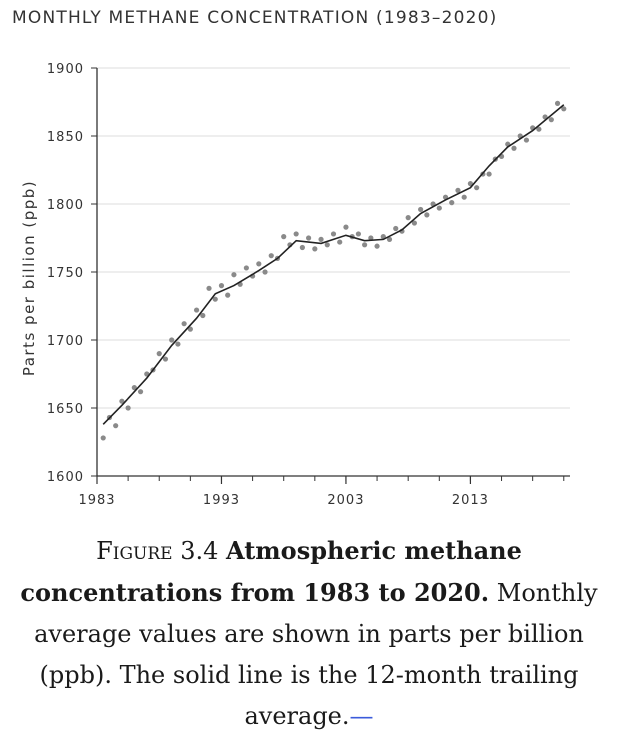 The height and width of the screenshot is (752, 618). What do you see at coordinates (29, 278) in the screenshot?
I see `y-axis-label: Parts per billion (ppb)` at bounding box center [29, 278].